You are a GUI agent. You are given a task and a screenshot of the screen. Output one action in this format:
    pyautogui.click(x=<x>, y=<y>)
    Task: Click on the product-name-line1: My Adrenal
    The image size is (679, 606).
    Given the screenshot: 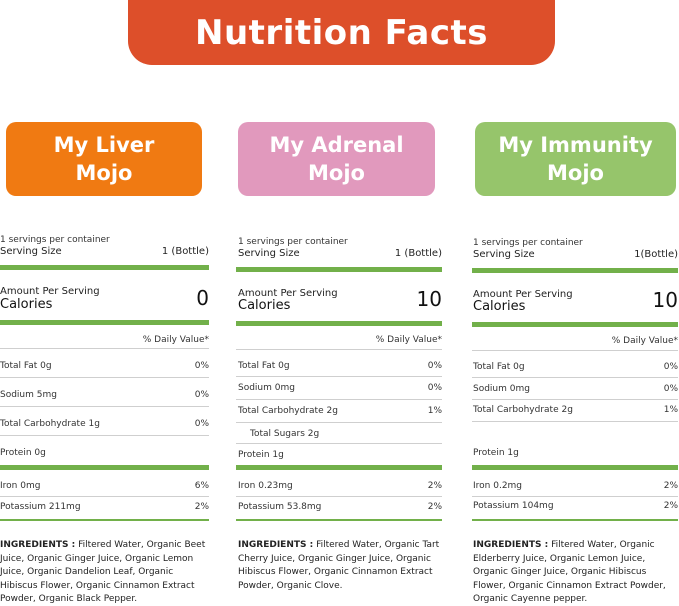 What is the action you would take?
    pyautogui.click(x=336, y=145)
    